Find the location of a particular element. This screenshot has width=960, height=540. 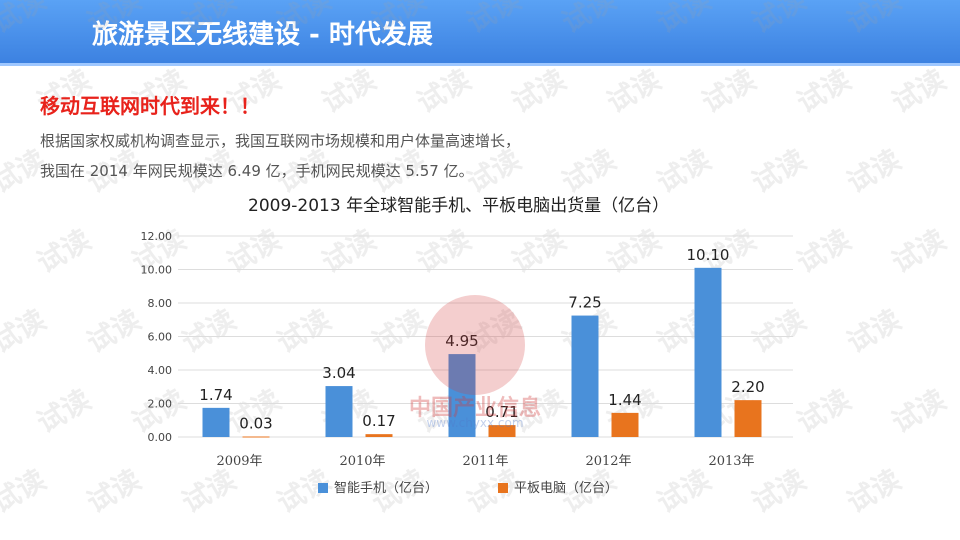

legend-label: 智能手机（亿台） is located at coordinates (386, 488).